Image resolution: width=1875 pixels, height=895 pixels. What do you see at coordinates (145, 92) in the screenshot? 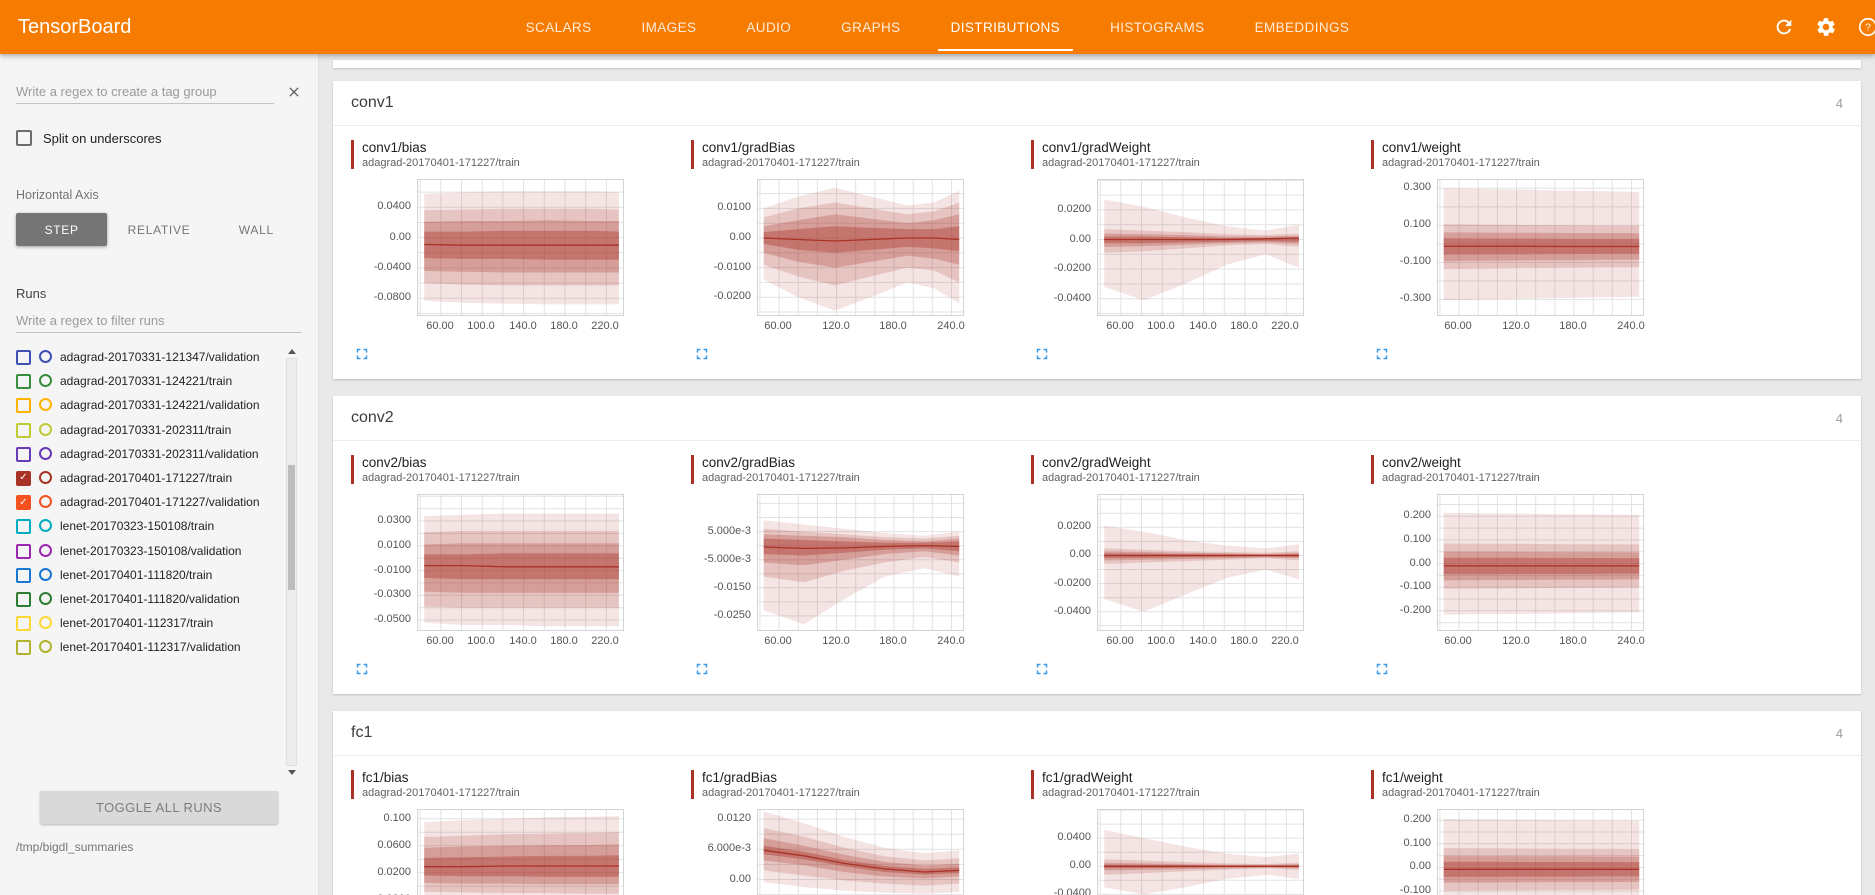
I see `tag-regex-input` at bounding box center [145, 92].